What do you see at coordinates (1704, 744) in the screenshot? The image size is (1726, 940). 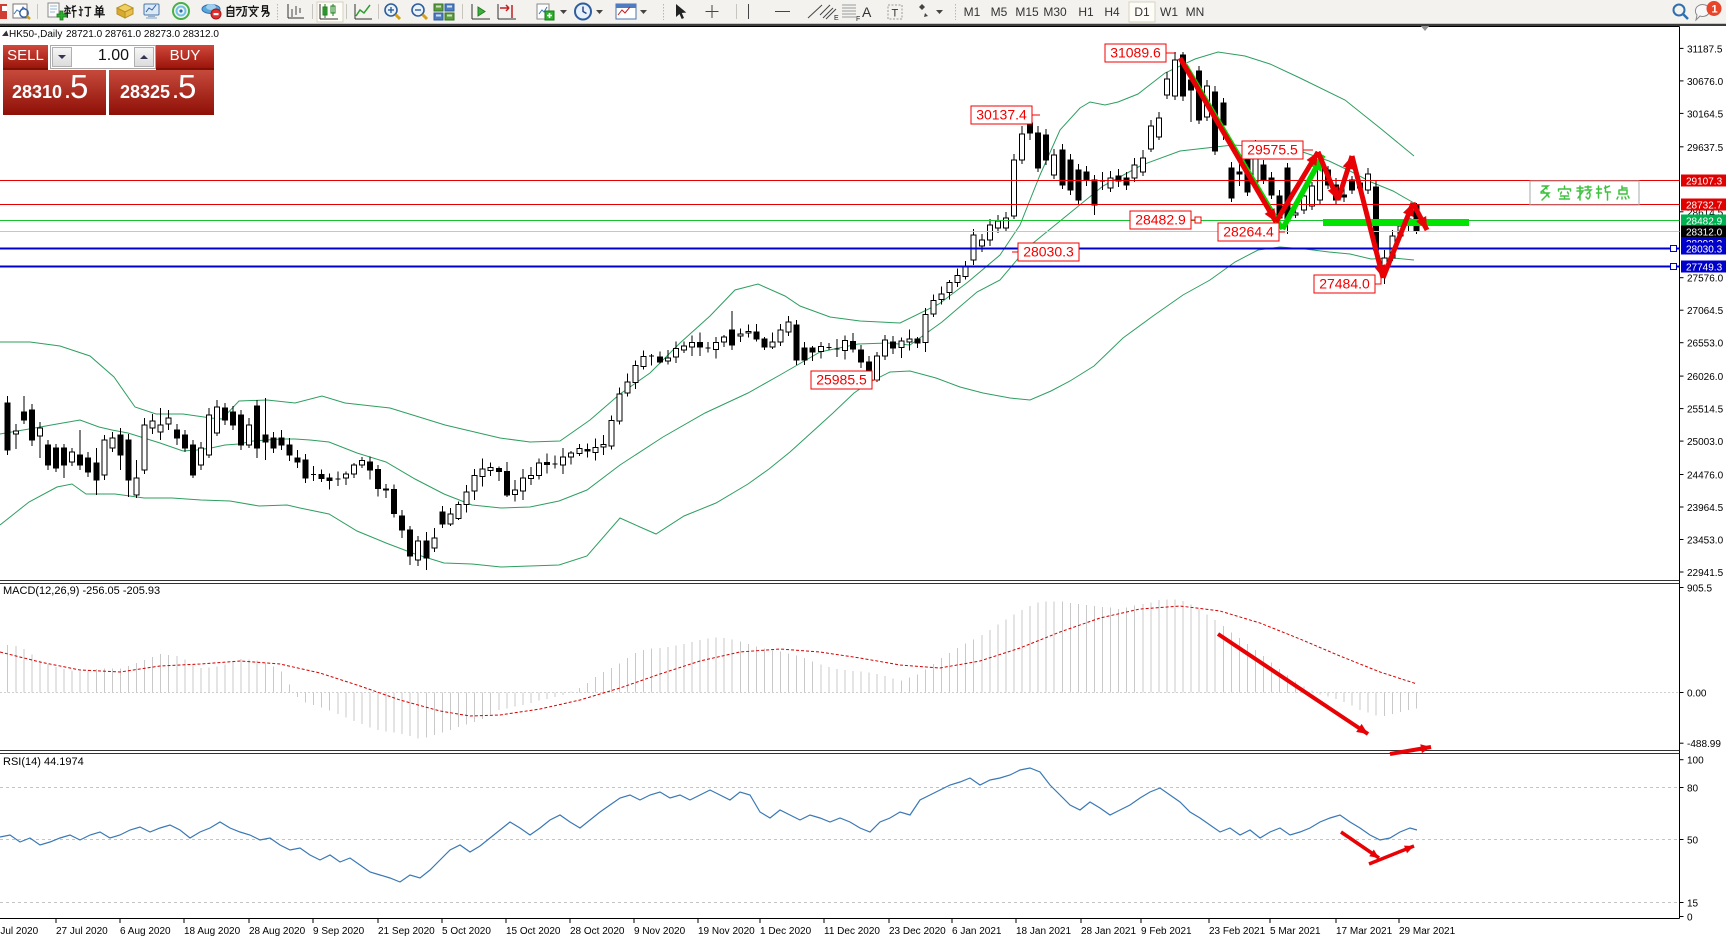 I see `svg-text: -488.99` at bounding box center [1704, 744].